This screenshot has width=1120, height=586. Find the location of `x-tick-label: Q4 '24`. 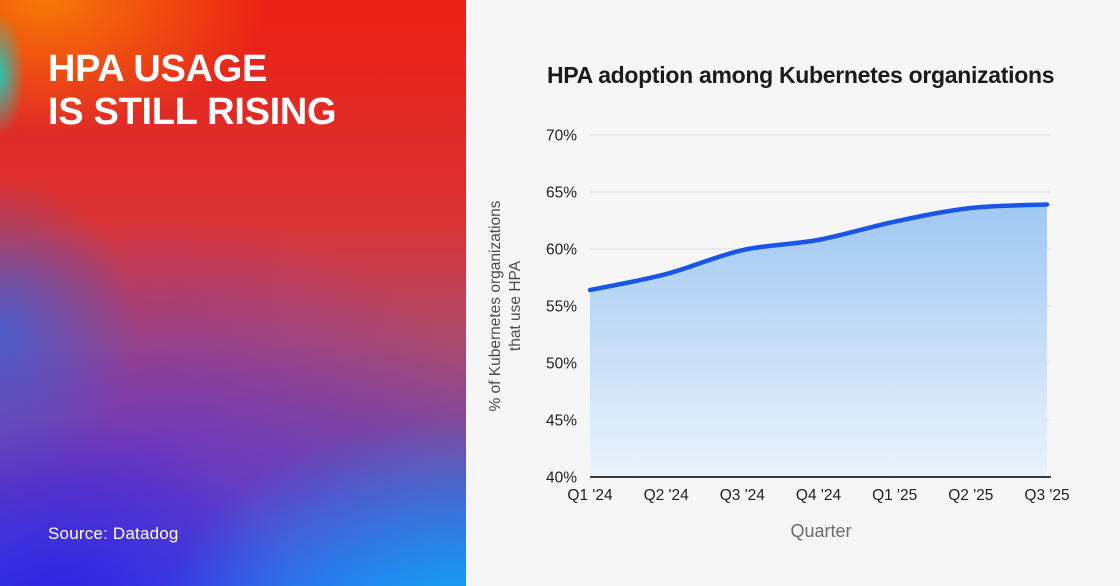

x-tick-label: Q4 '24 is located at coordinates (819, 495).